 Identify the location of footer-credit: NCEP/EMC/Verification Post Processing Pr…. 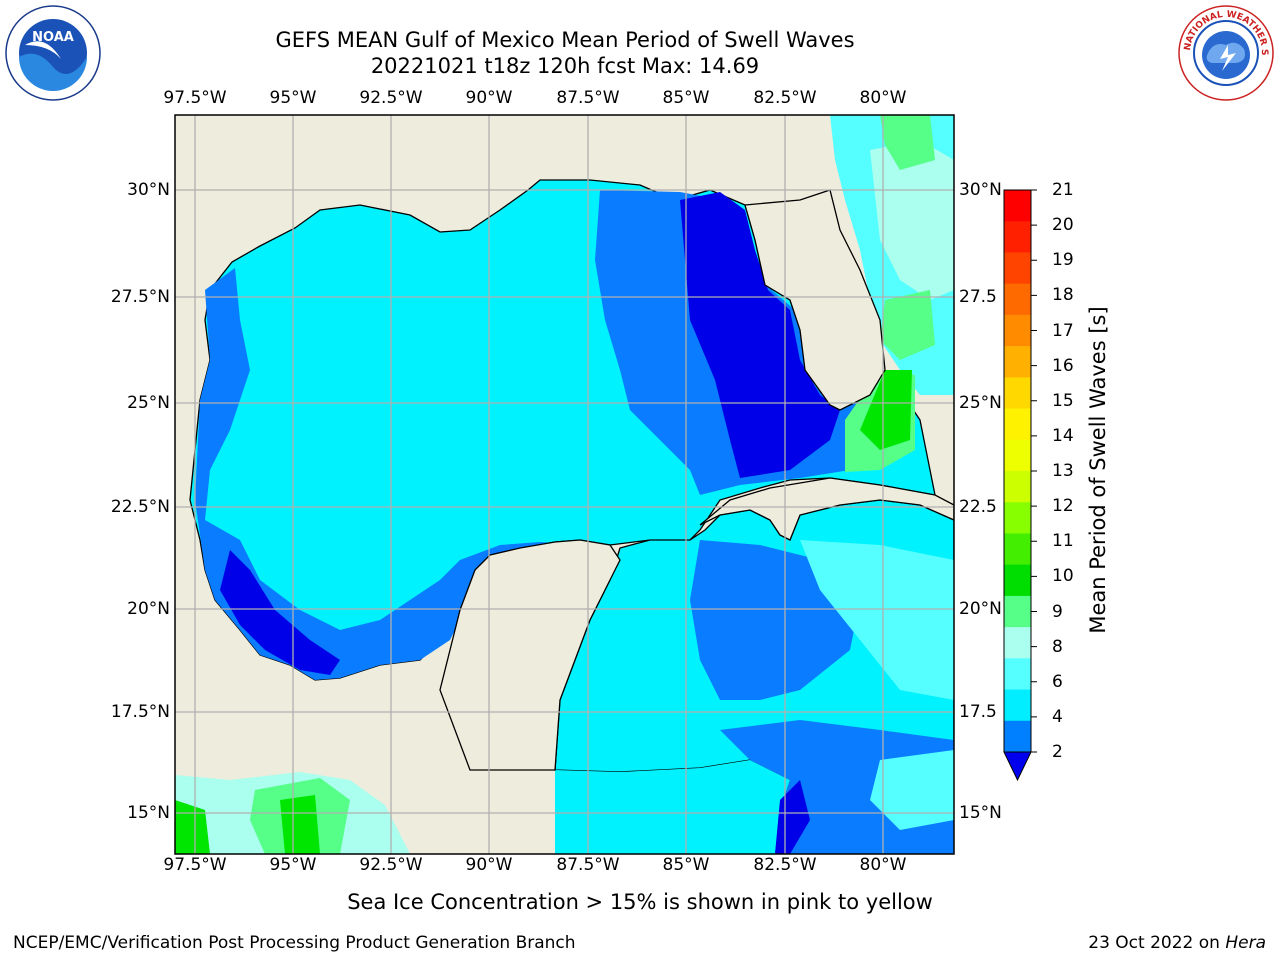
(294, 943).